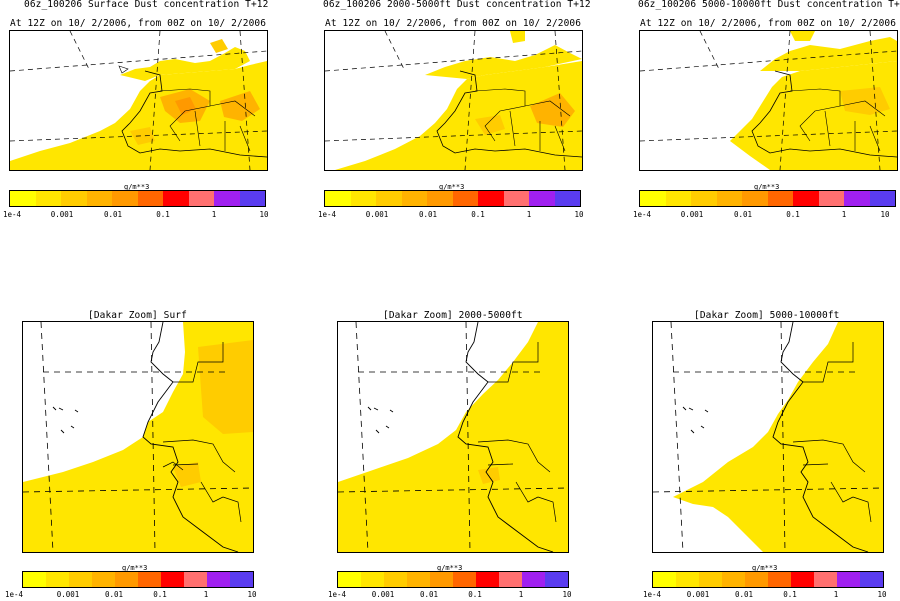 The height and width of the screenshot is (601, 900). What do you see at coordinates (767, 315) in the screenshot?
I see `panel-title: [Dakar Zoom] 5000-10000ft` at bounding box center [767, 315].